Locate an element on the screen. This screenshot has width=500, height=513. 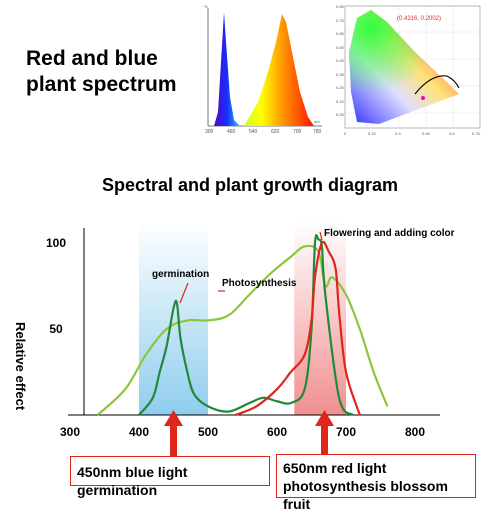
x-tick-label: 500 is located at coordinates (208, 432).